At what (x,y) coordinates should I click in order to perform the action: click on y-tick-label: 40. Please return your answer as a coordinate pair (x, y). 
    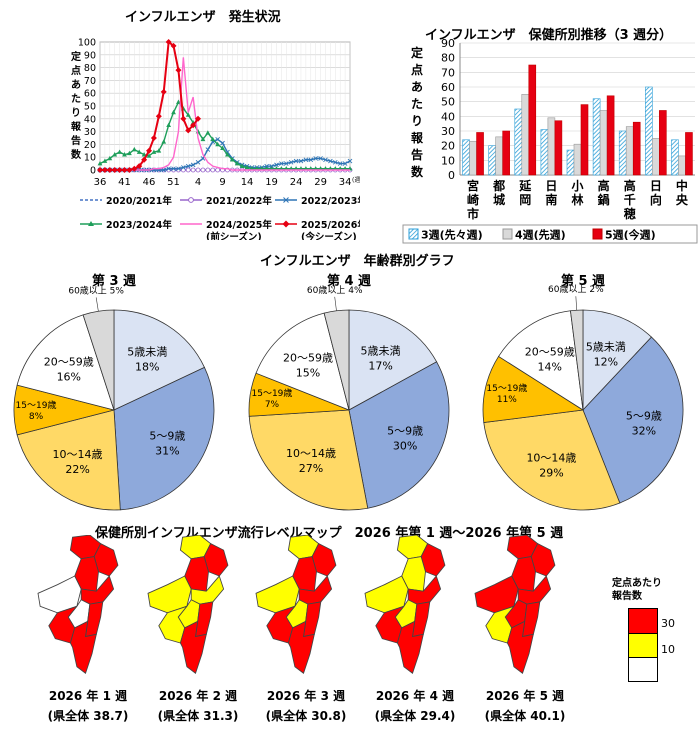
    Looking at the image, I should click on (90, 119).